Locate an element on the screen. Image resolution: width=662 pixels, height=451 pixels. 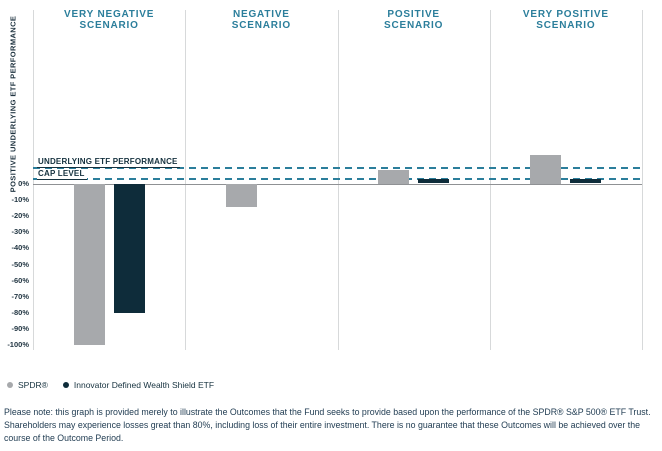
y-tick-label: -90% is located at coordinates (20, 328).